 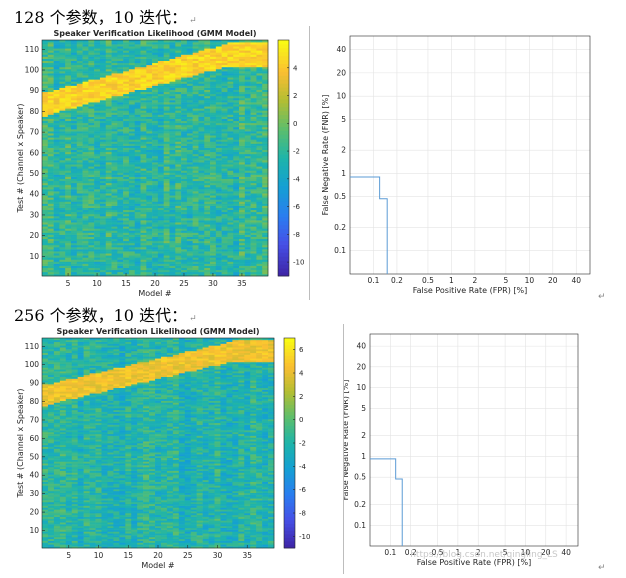 What do you see at coordinates (298, 263) in the screenshot?
I see `colorbar-tick-label: -10` at bounding box center [298, 263].